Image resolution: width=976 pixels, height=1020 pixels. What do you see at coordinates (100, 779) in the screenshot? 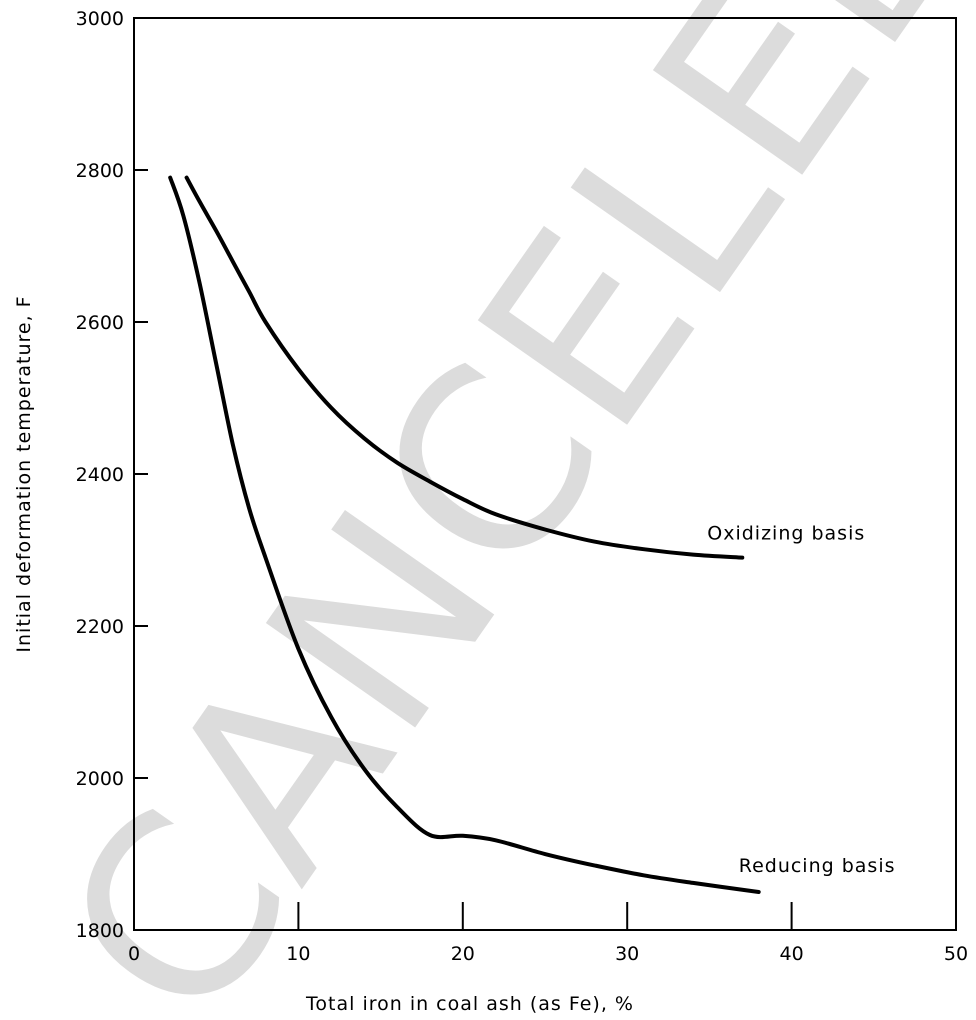
I see `y-tick-label: 2000` at bounding box center [100, 779].